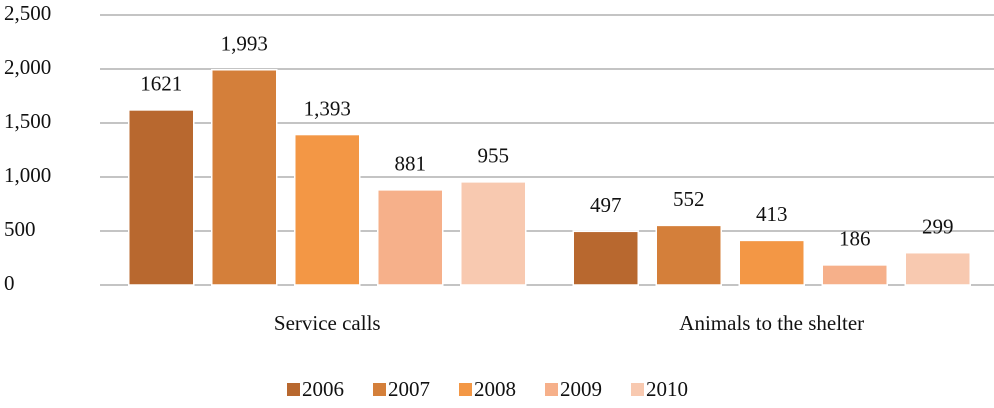 The width and height of the screenshot is (994, 408). What do you see at coordinates (327, 323) in the screenshot?
I see `x-tick-label: Service calls` at bounding box center [327, 323].